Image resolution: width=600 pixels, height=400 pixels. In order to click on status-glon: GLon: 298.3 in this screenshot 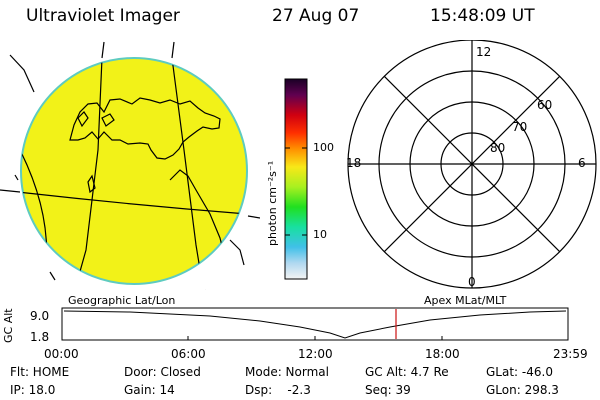, I will do `click(522, 390)`.